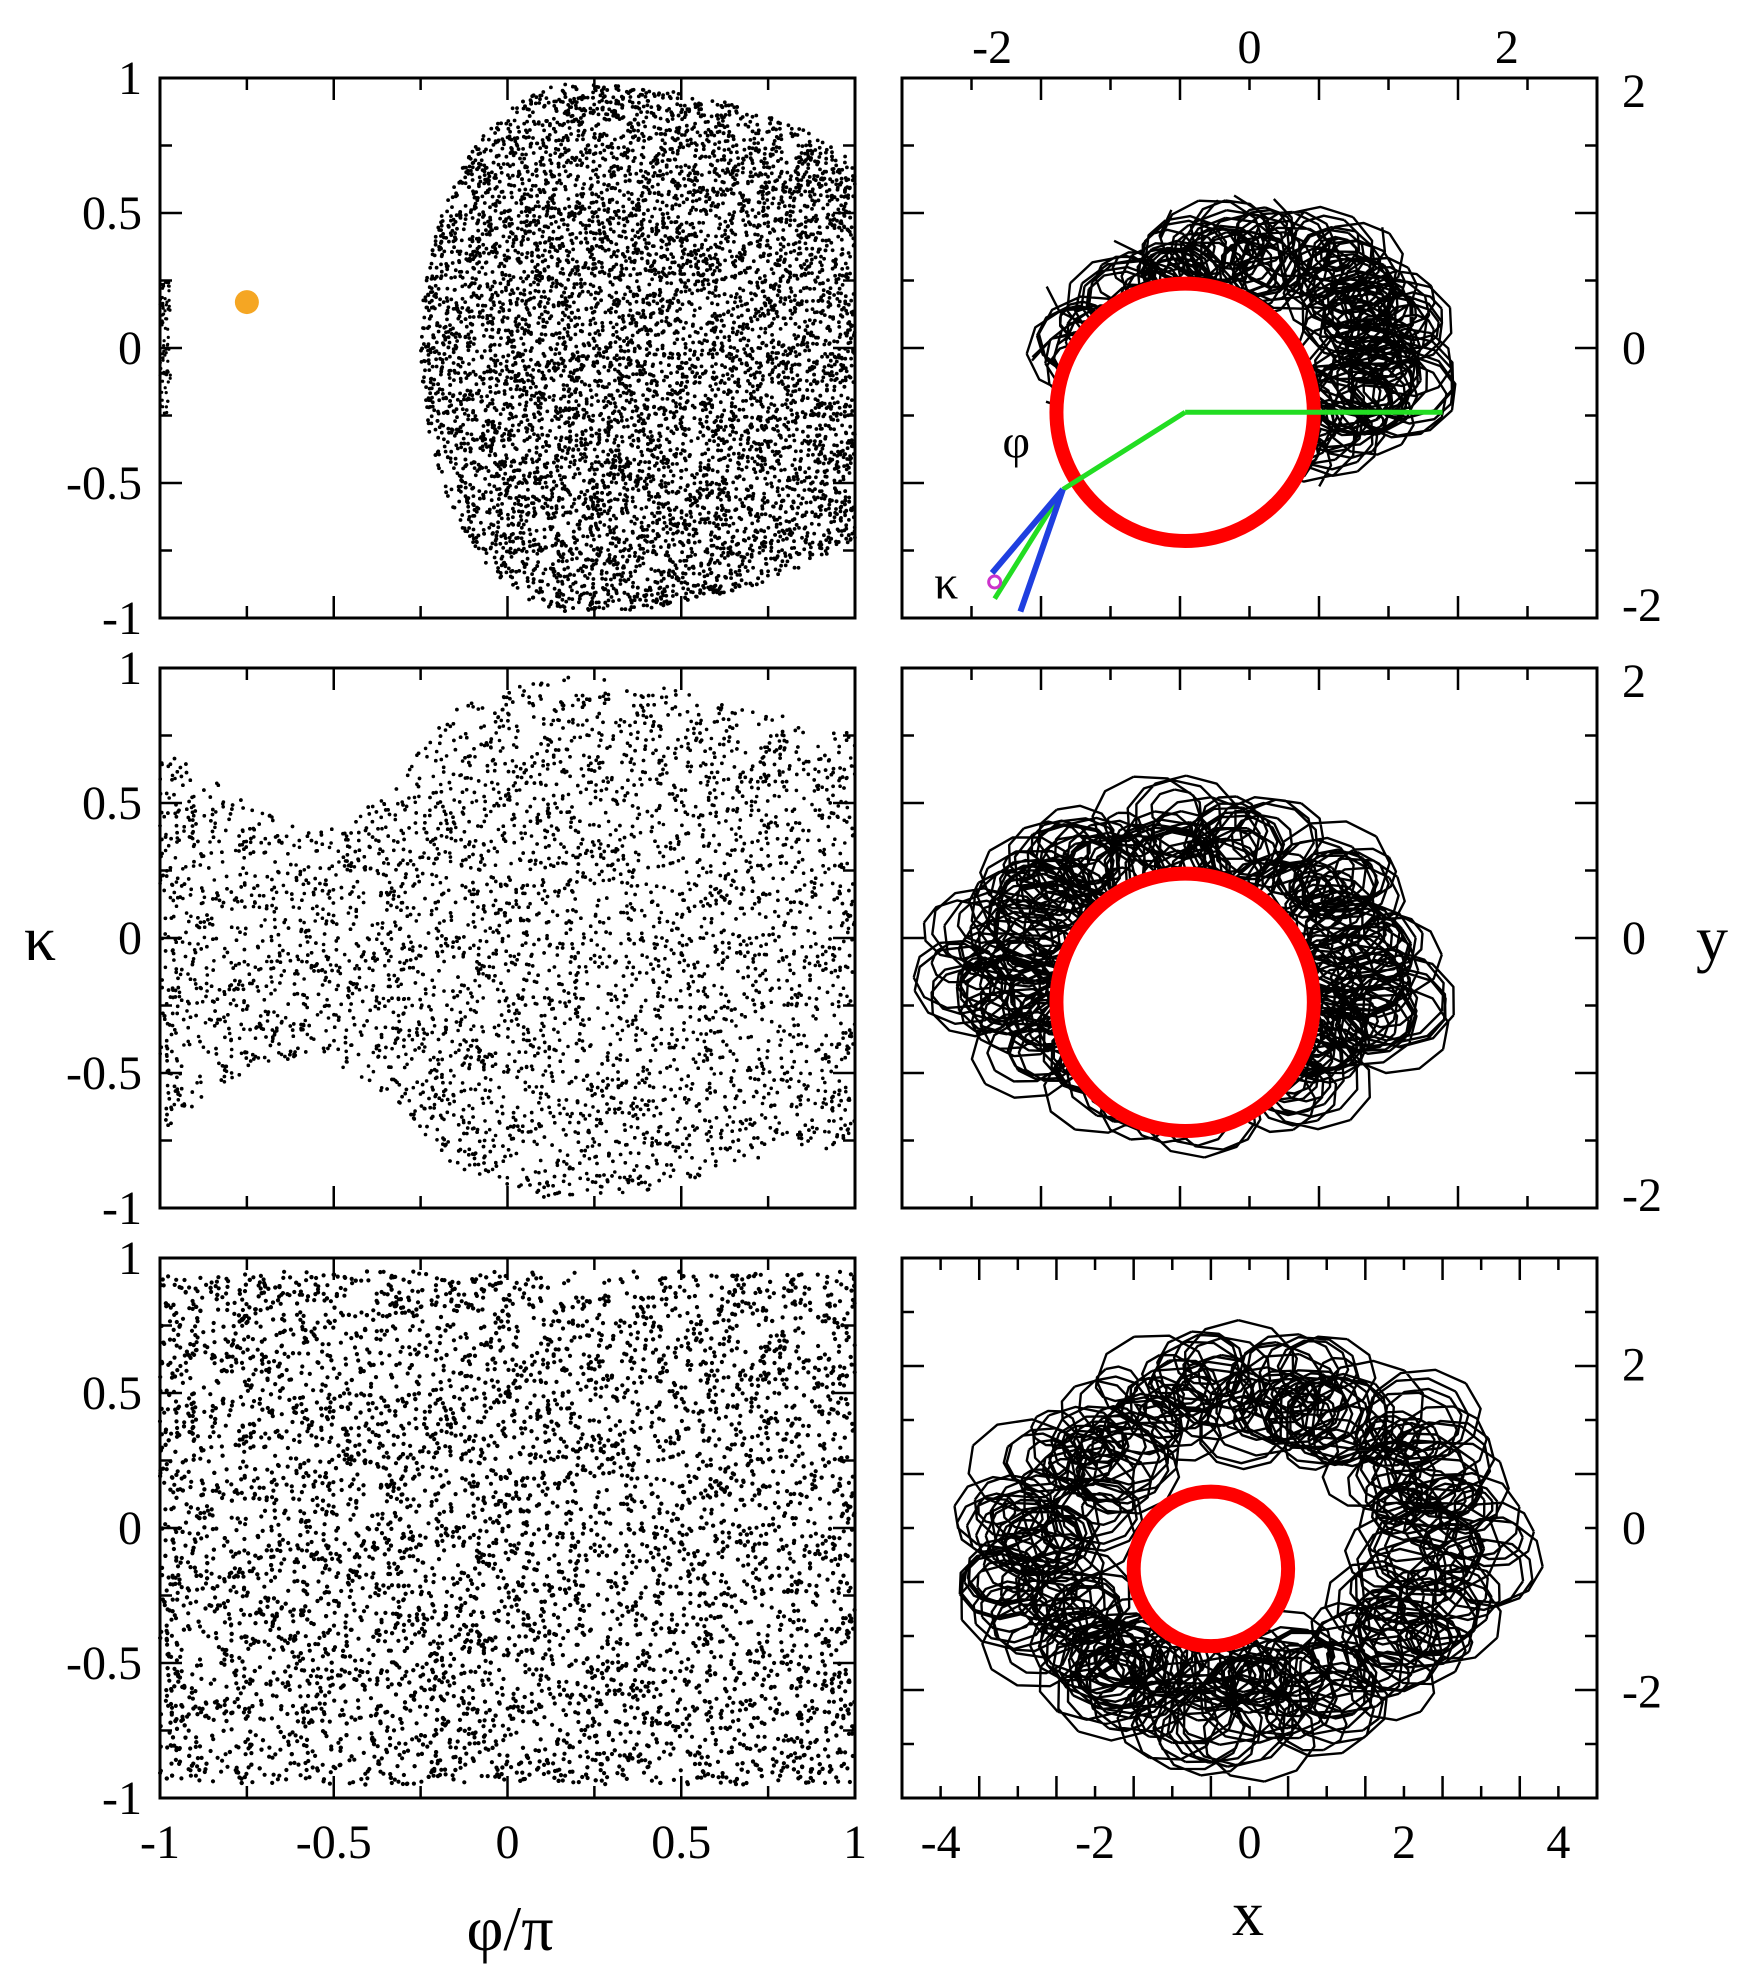 The image size is (1746, 1983). I want to click on ytick-label-right-3-1: 0, so click(1634, 348).